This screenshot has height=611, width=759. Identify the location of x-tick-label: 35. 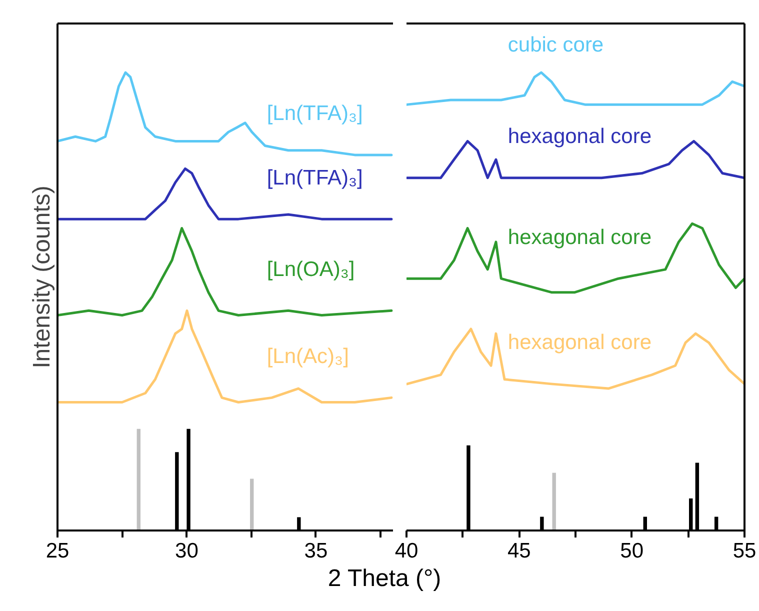
(316, 551).